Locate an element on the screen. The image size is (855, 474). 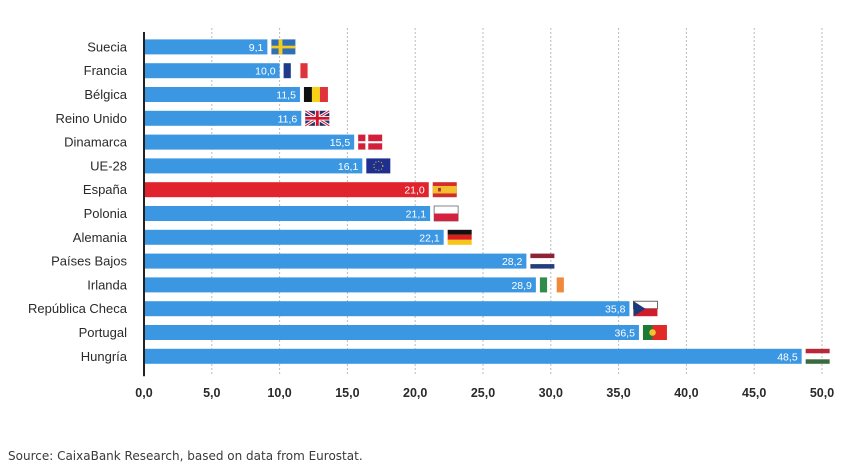
category-label: Portugal is located at coordinates (103, 332).